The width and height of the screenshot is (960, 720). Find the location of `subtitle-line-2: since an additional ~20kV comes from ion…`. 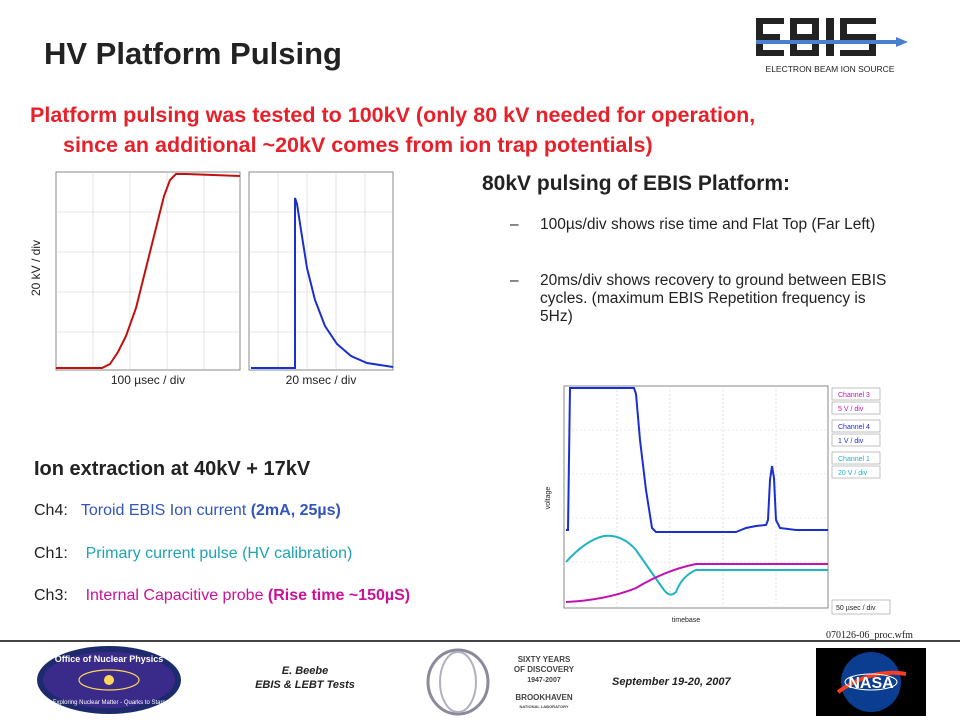

subtitle-line-2: since an additional ~20kV comes from ion… is located at coordinates (358, 145).